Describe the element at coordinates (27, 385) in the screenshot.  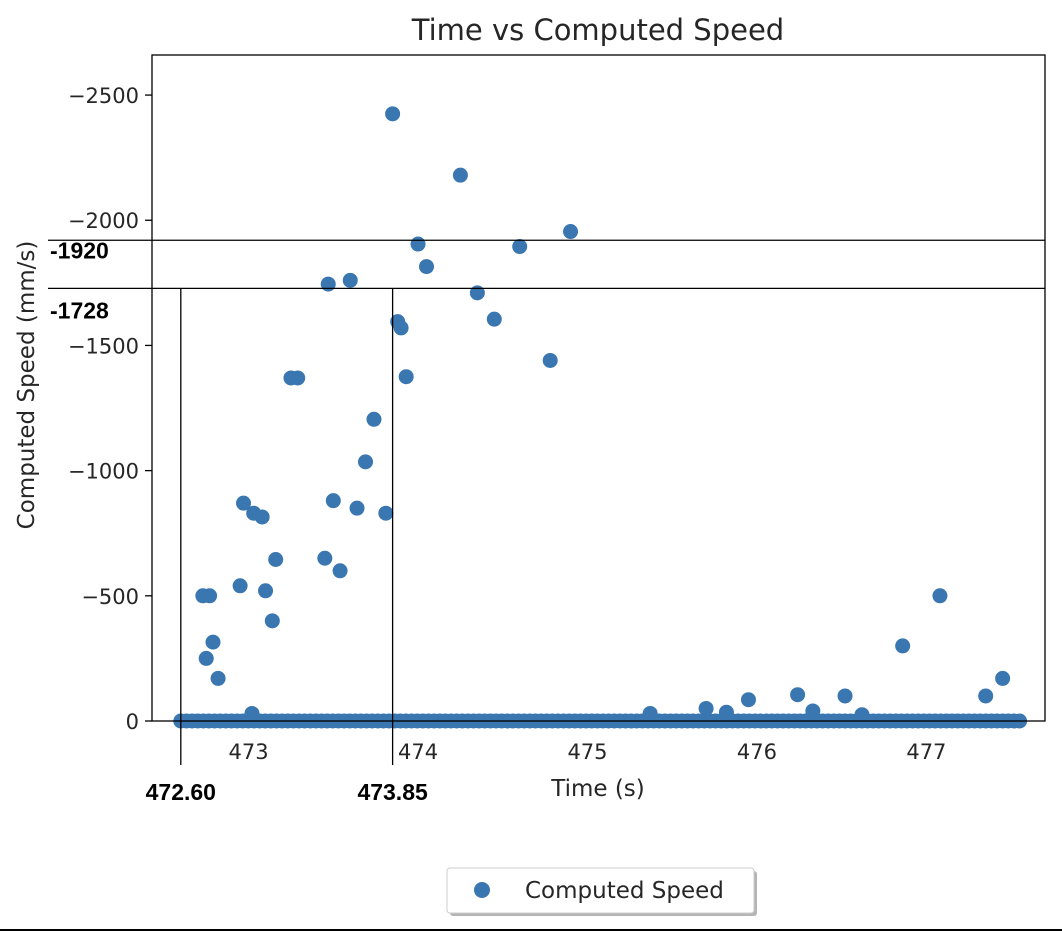
I see `y-axis-label: Computed Speed (mm/s)` at that location.